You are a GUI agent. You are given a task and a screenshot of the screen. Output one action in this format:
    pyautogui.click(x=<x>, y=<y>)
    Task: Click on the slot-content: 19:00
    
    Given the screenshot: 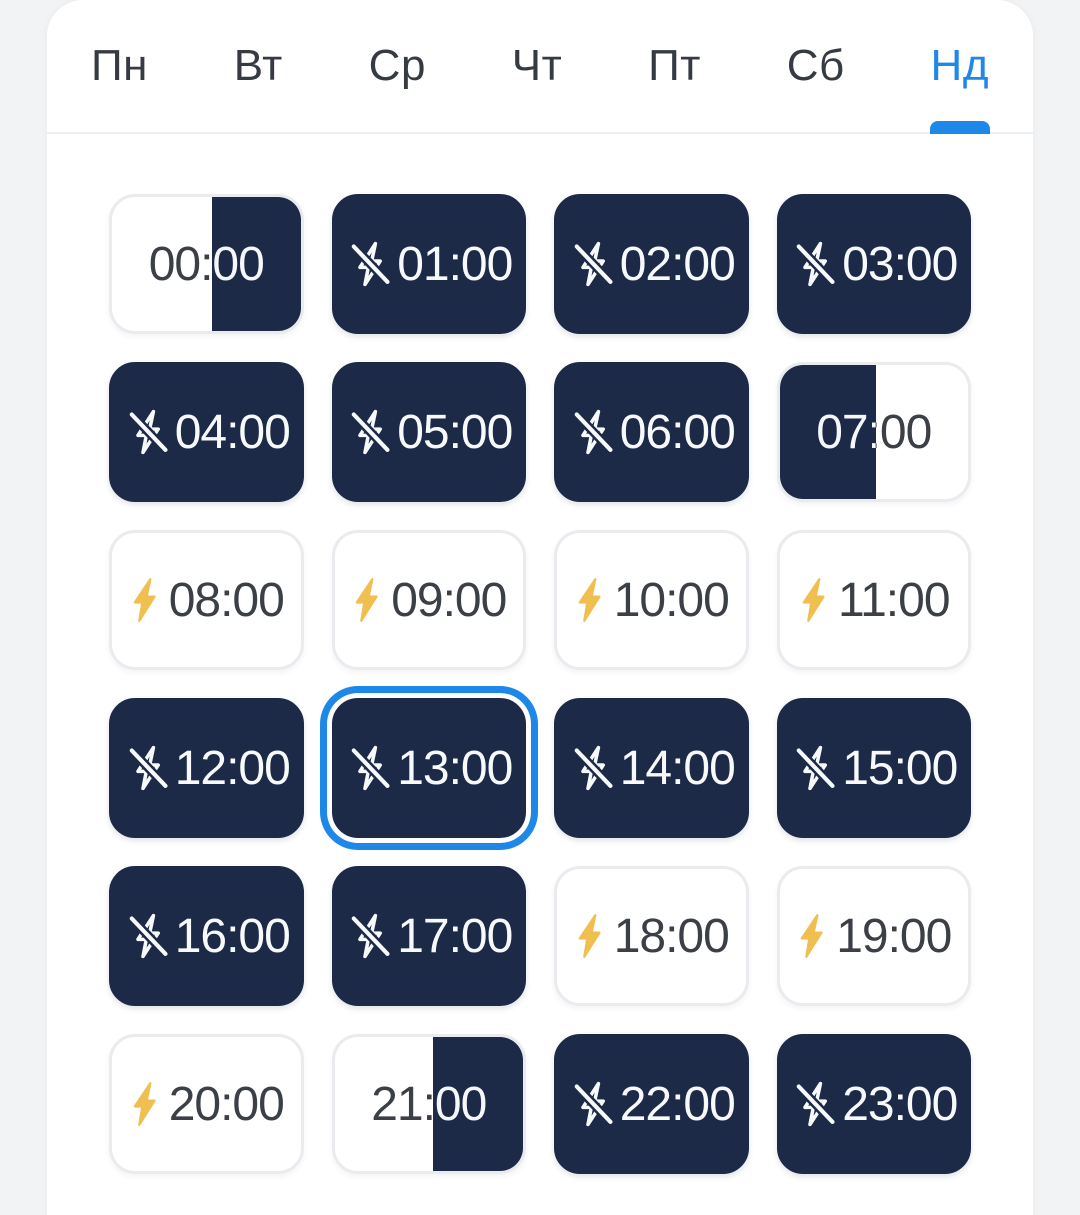 What is the action you would take?
    pyautogui.click(x=874, y=936)
    